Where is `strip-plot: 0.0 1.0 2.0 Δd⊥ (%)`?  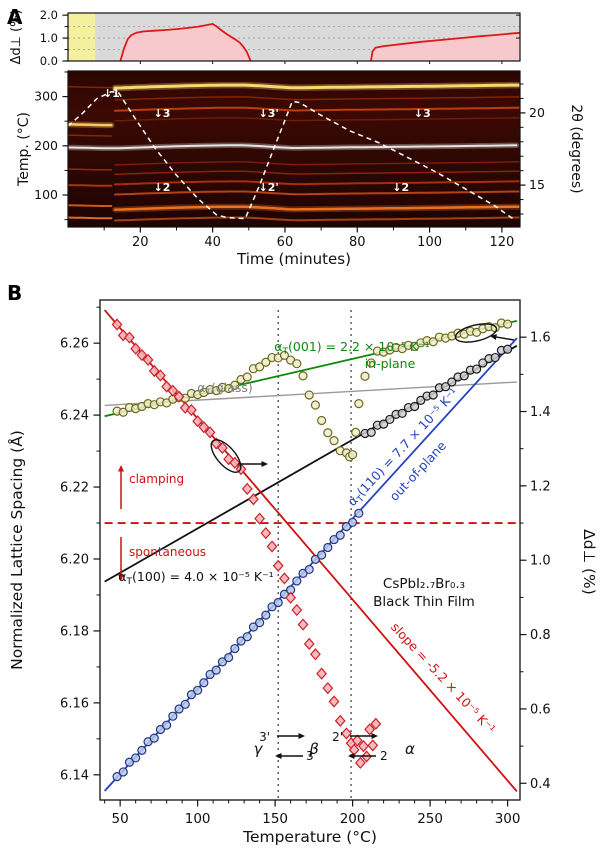
strip-plot: 0.0 1.0 2.0 Δd⊥ (%) is located at coordinates (265, 38).